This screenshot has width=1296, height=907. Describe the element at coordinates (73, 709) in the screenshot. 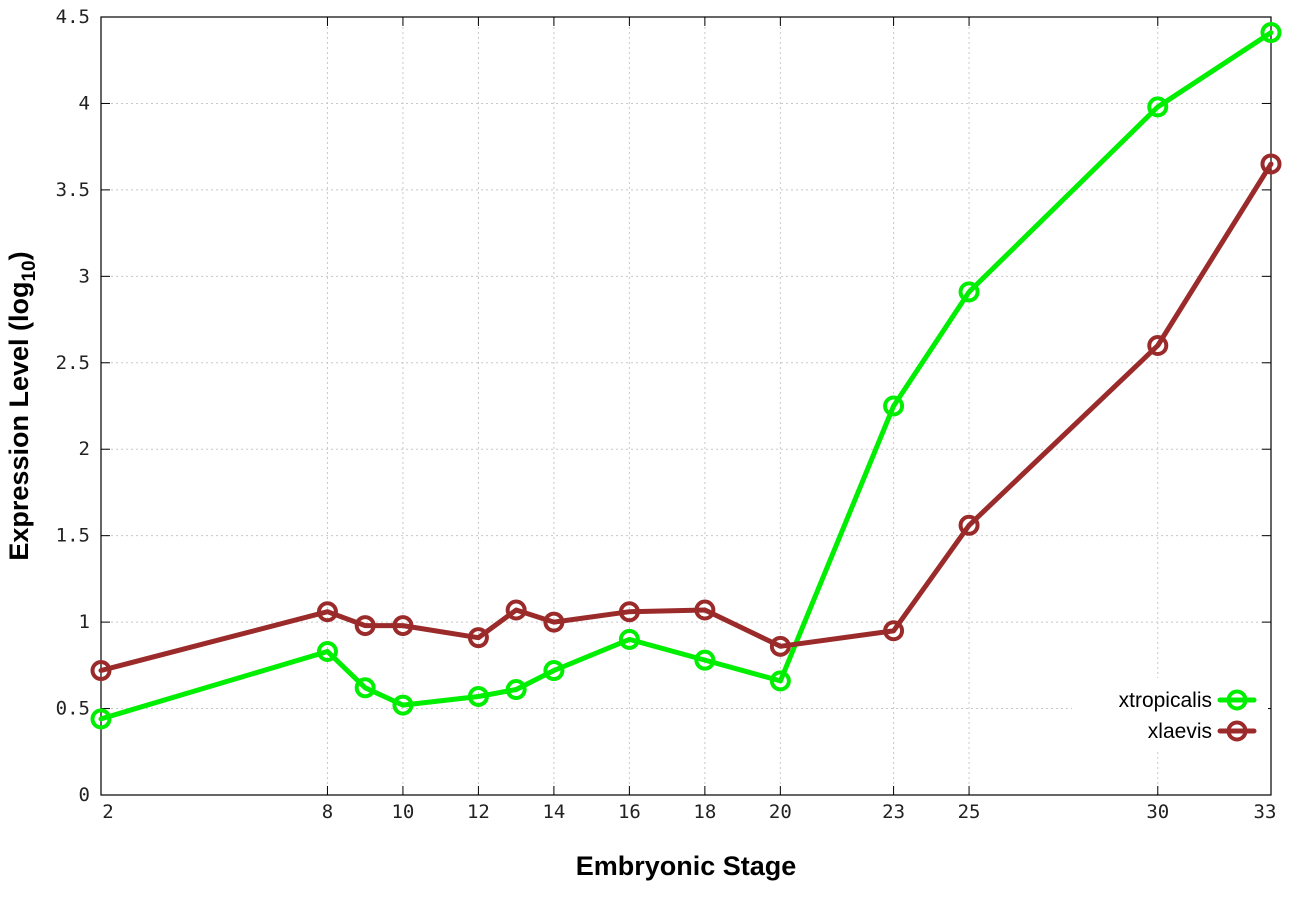

I see `y-tick-label: 0.5` at that location.